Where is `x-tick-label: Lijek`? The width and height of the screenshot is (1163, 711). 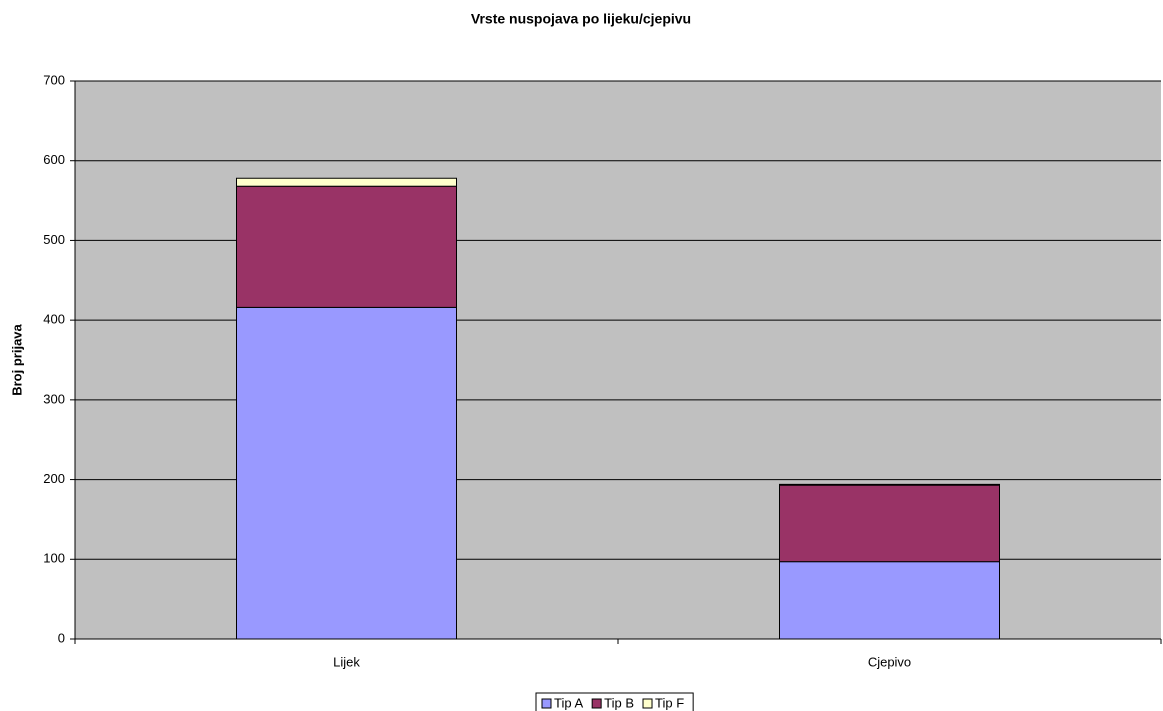
x-tick-label: Lijek is located at coordinates (346, 661).